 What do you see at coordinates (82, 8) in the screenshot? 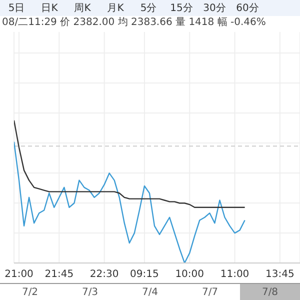
I see `text: 周K` at bounding box center [82, 8].